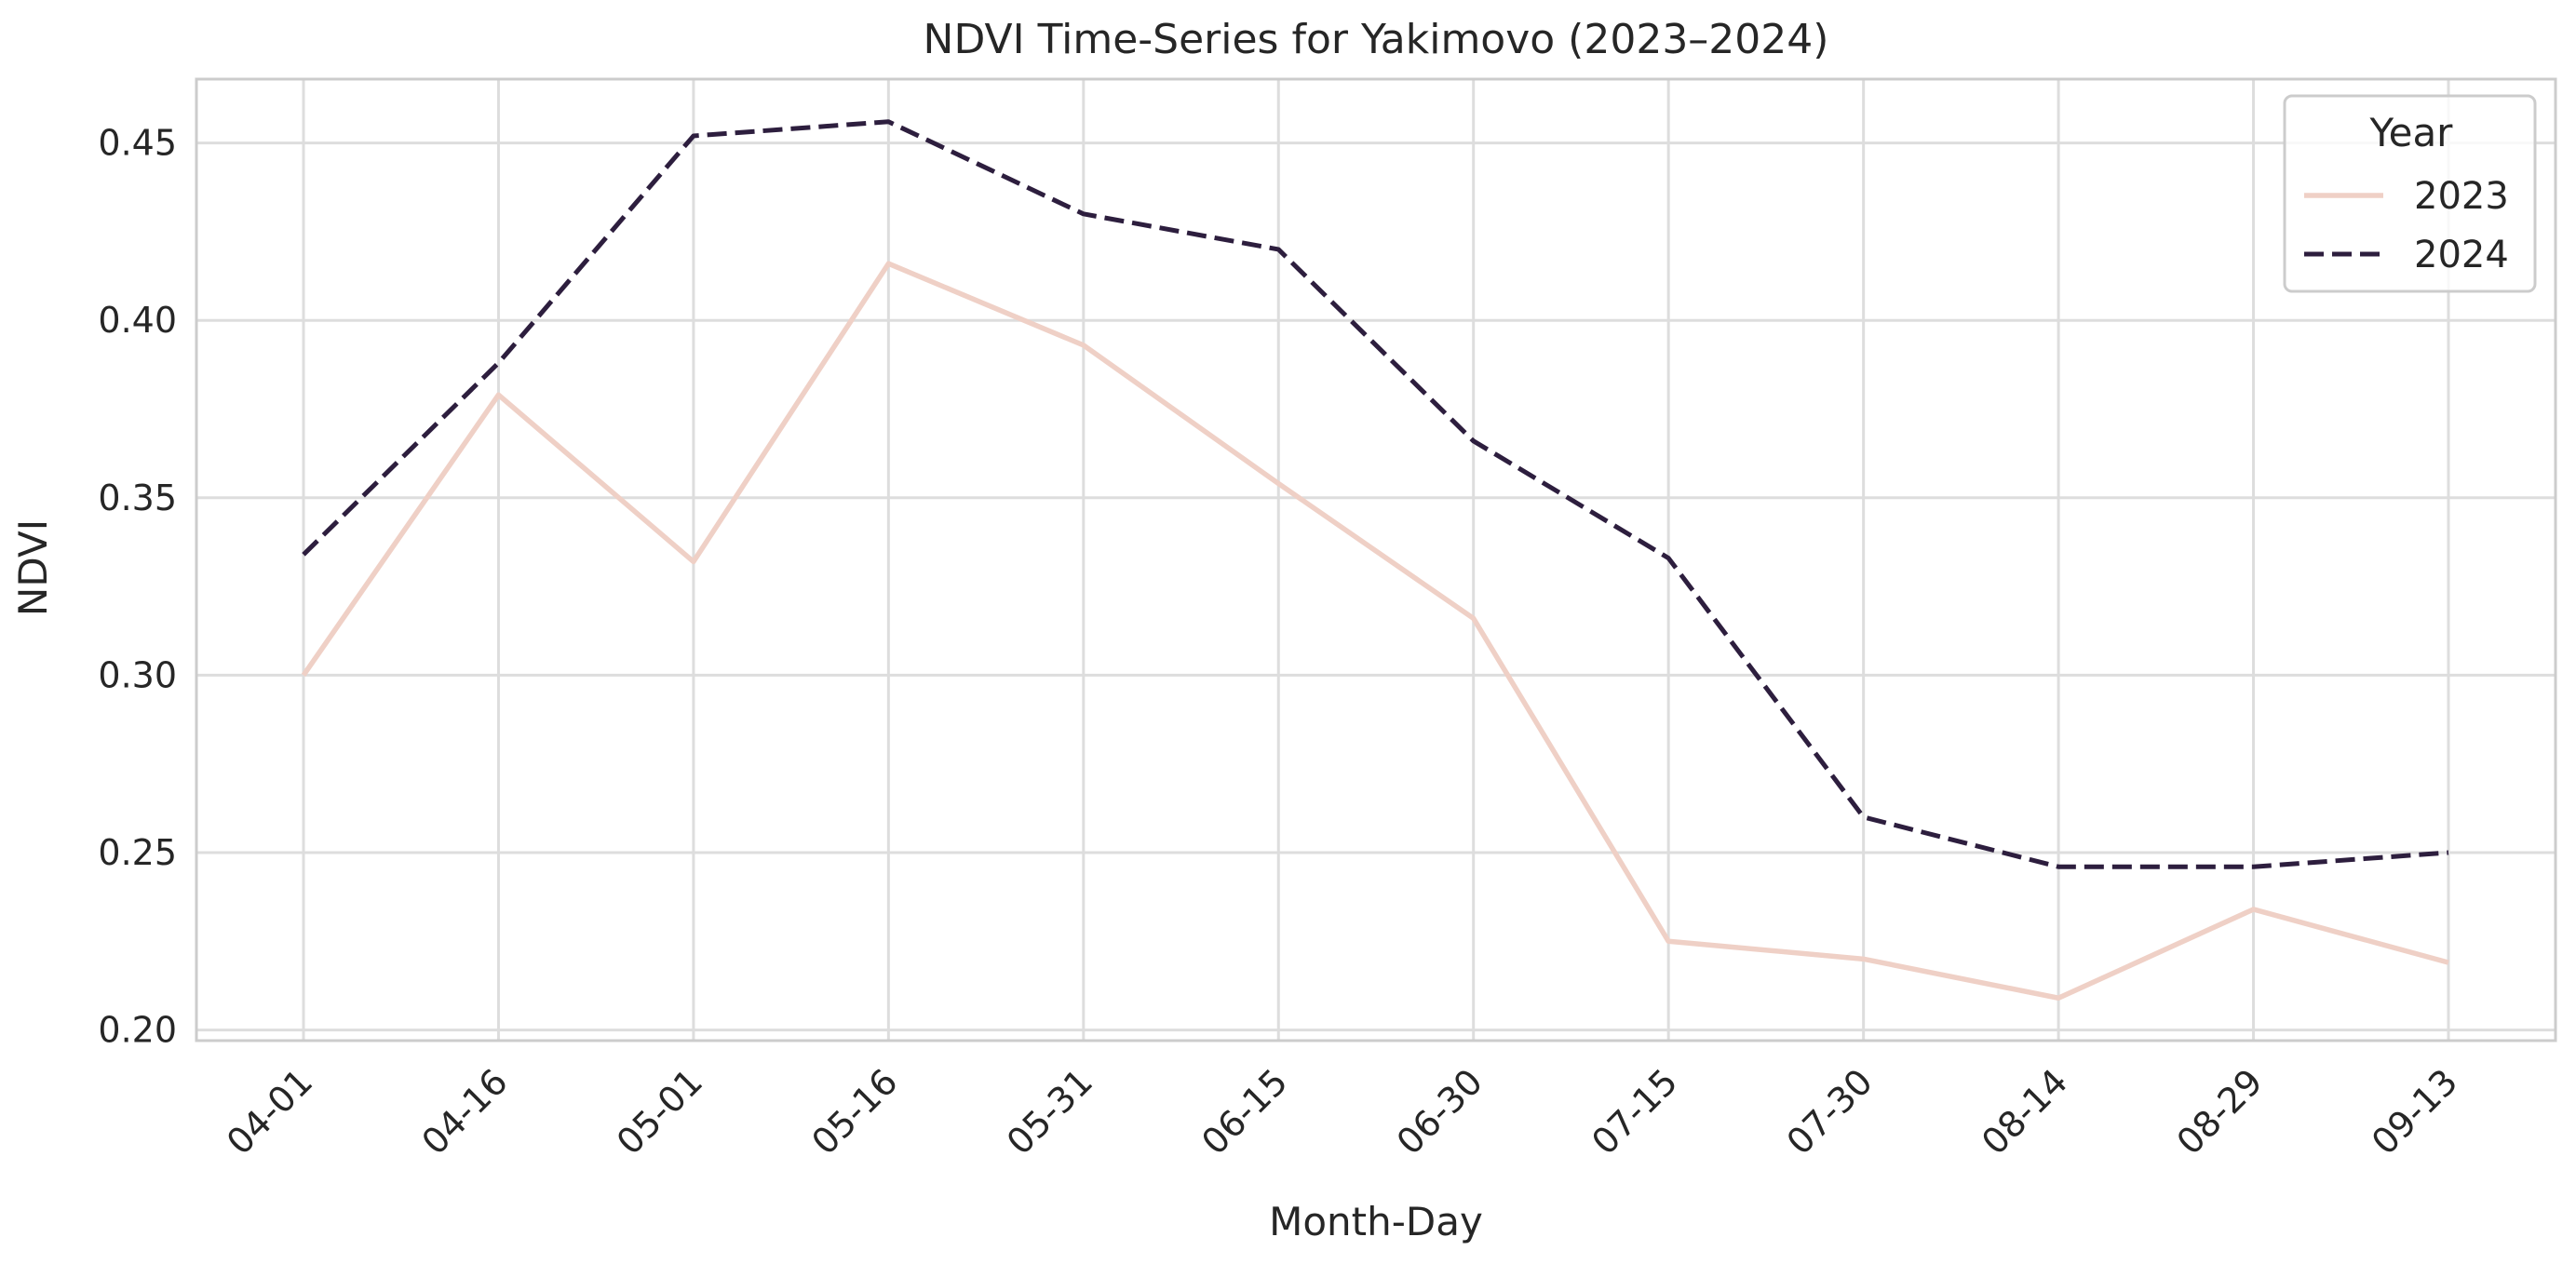  Describe the element at coordinates (1439, 1112) in the screenshot. I see `x-tick-label: 06-30` at that location.